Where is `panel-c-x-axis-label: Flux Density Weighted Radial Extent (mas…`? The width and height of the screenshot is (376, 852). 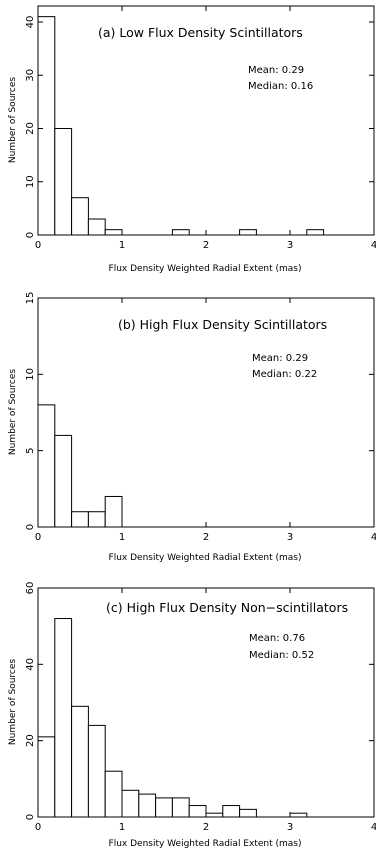
panel-c-x-axis-label: Flux Density Weighted Radial Extent (mas… is located at coordinates (205, 844).